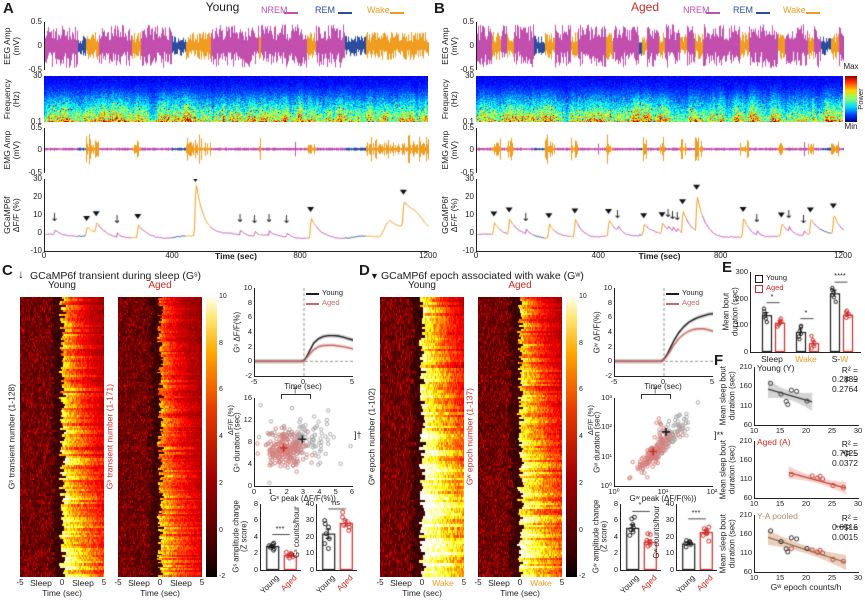 The width and height of the screenshot is (865, 605). What do you see at coordinates (222, 7) in the screenshot?
I see `panel-a-title: Young` at bounding box center [222, 7].